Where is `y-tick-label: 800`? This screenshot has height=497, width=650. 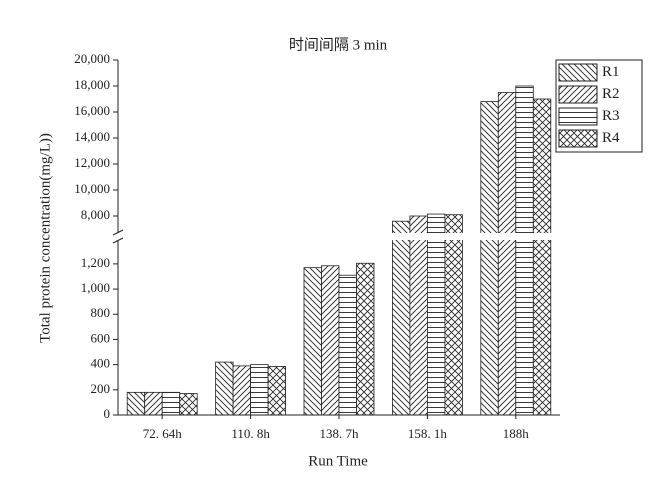
y-tick-label: 800 is located at coordinates (101, 312).